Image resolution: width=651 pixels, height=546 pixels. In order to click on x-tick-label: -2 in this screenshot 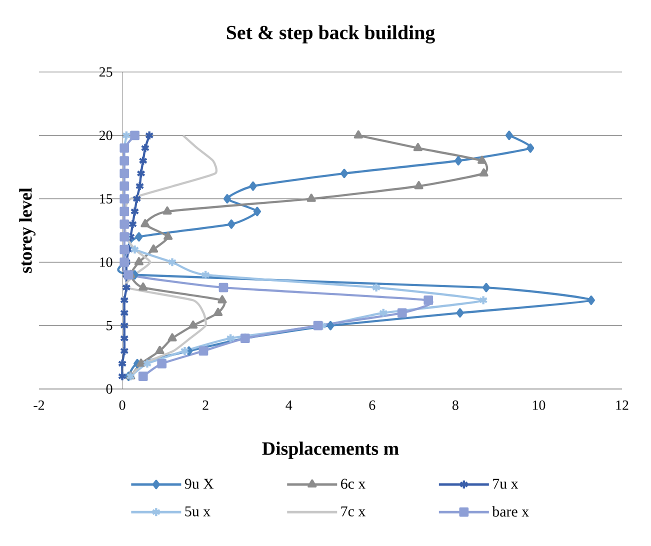, I will do `click(39, 405)`.